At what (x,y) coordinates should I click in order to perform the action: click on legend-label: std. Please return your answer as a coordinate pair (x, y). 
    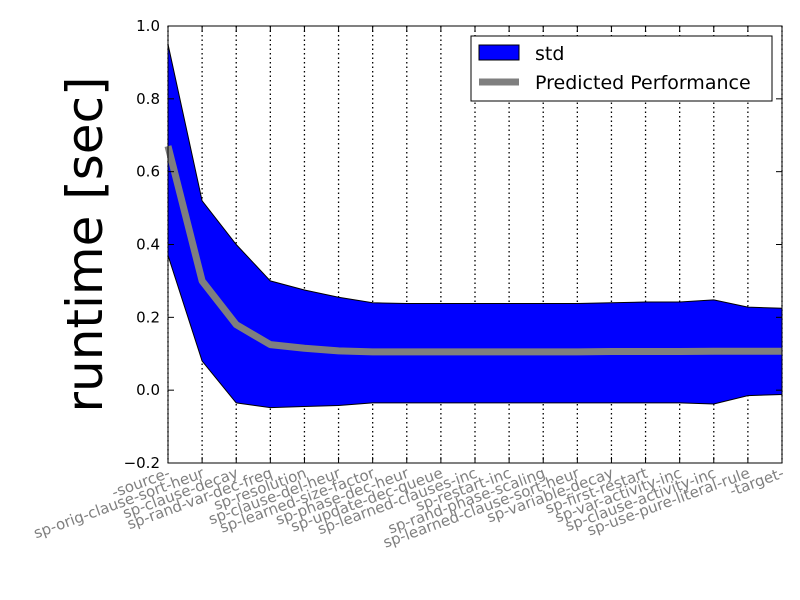
    Looking at the image, I should click on (549, 54).